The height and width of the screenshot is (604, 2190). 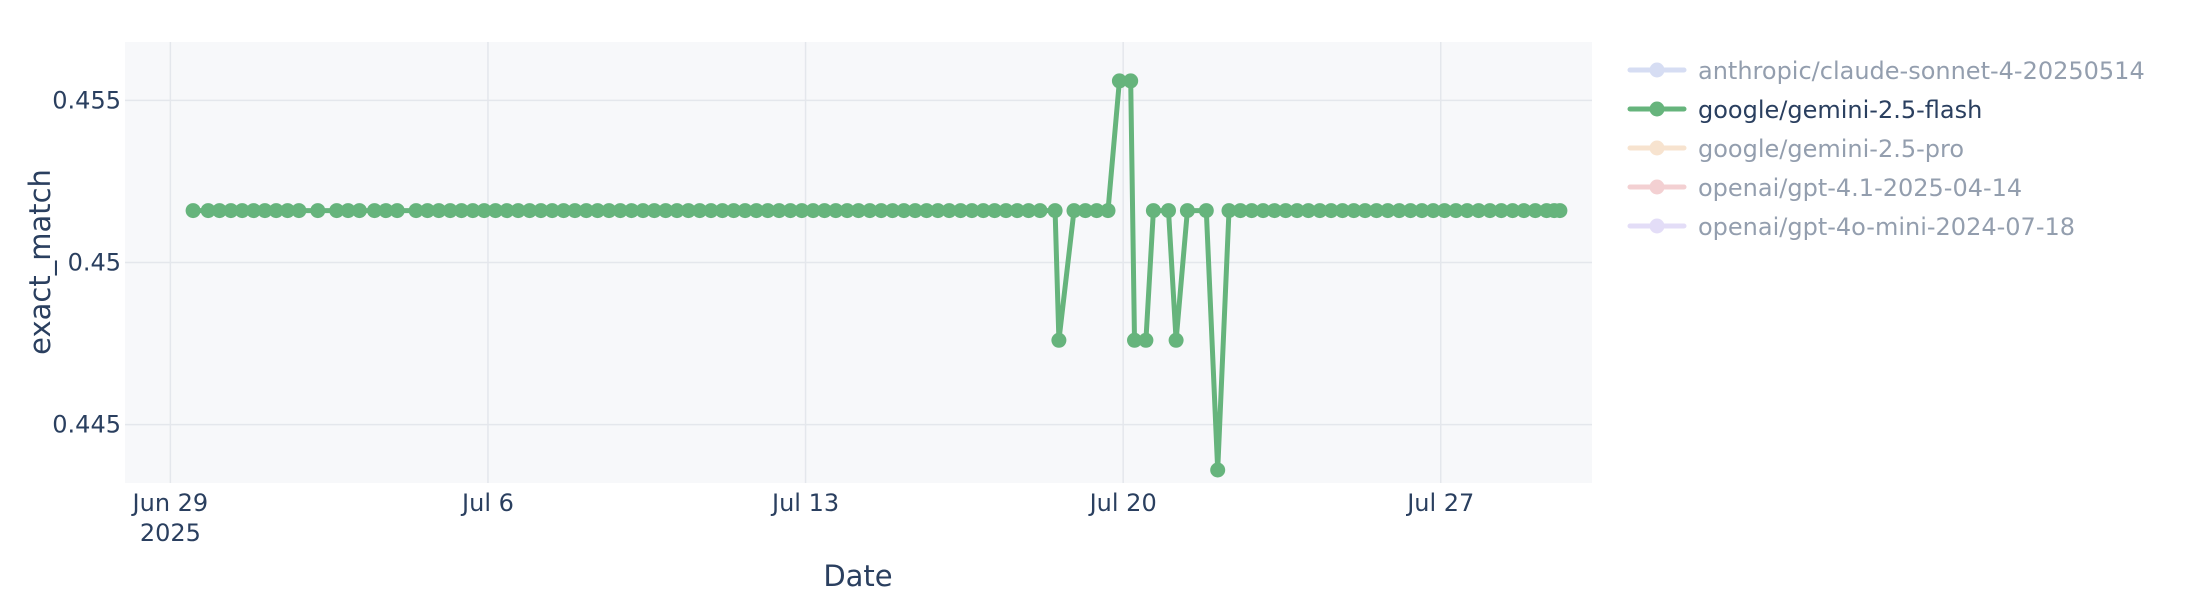 I want to click on x-tick-label: Jun 29, so click(x=170, y=503).